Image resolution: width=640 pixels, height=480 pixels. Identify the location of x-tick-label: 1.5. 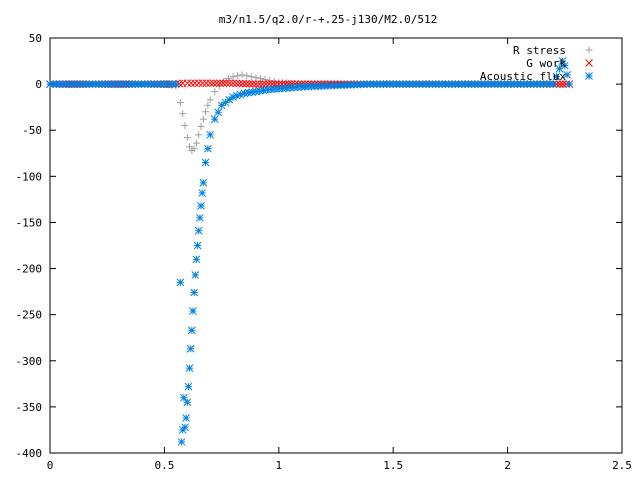
(393, 465).